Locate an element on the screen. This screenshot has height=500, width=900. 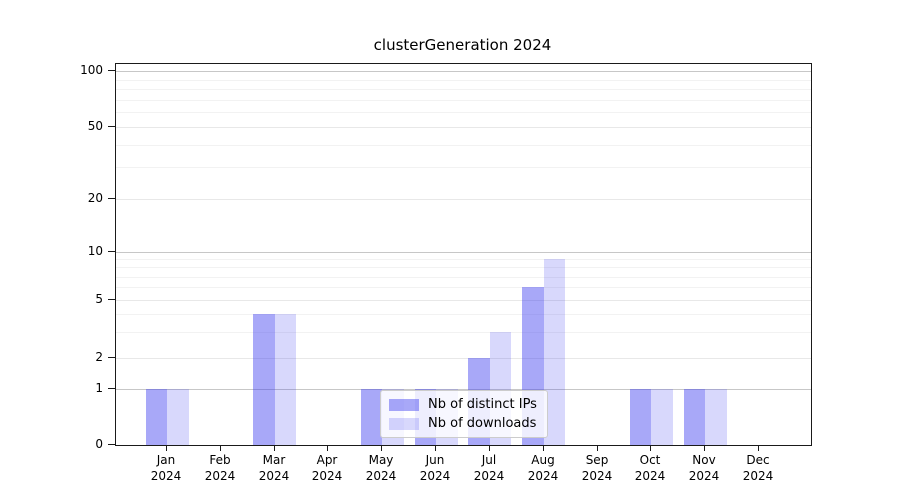
x-tick-mark-apr is located at coordinates (327, 448).